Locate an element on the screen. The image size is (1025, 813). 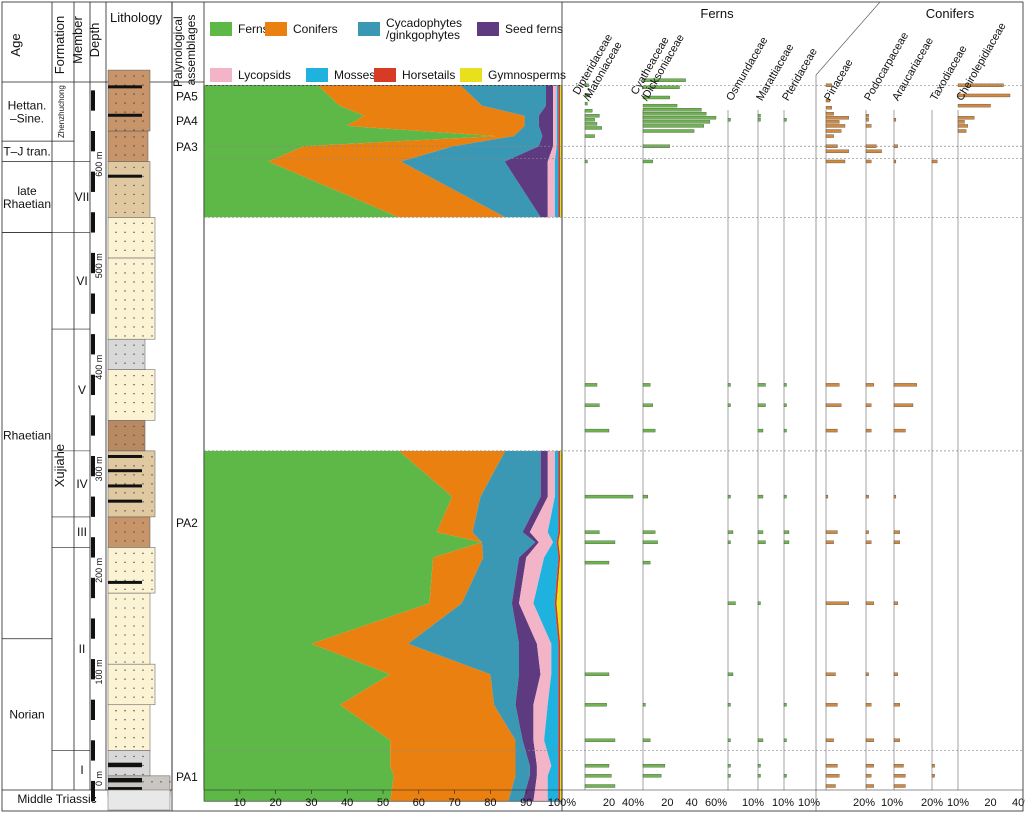
legend-swatch is located at coordinates (488, 29).